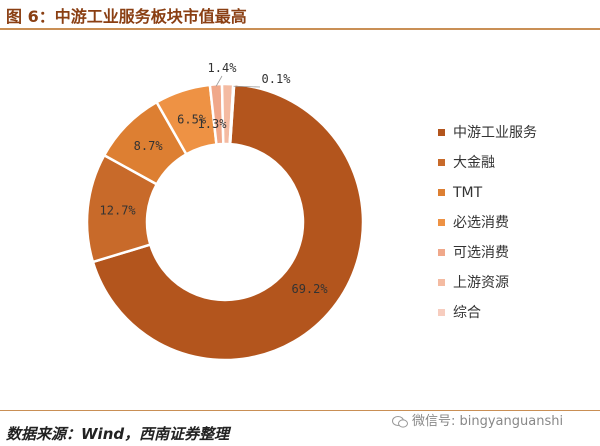  I want to click on chart-legend: 中游工业服务 大金融 TMT 必选消费可选消费上游资源综合, so click(487, 223).